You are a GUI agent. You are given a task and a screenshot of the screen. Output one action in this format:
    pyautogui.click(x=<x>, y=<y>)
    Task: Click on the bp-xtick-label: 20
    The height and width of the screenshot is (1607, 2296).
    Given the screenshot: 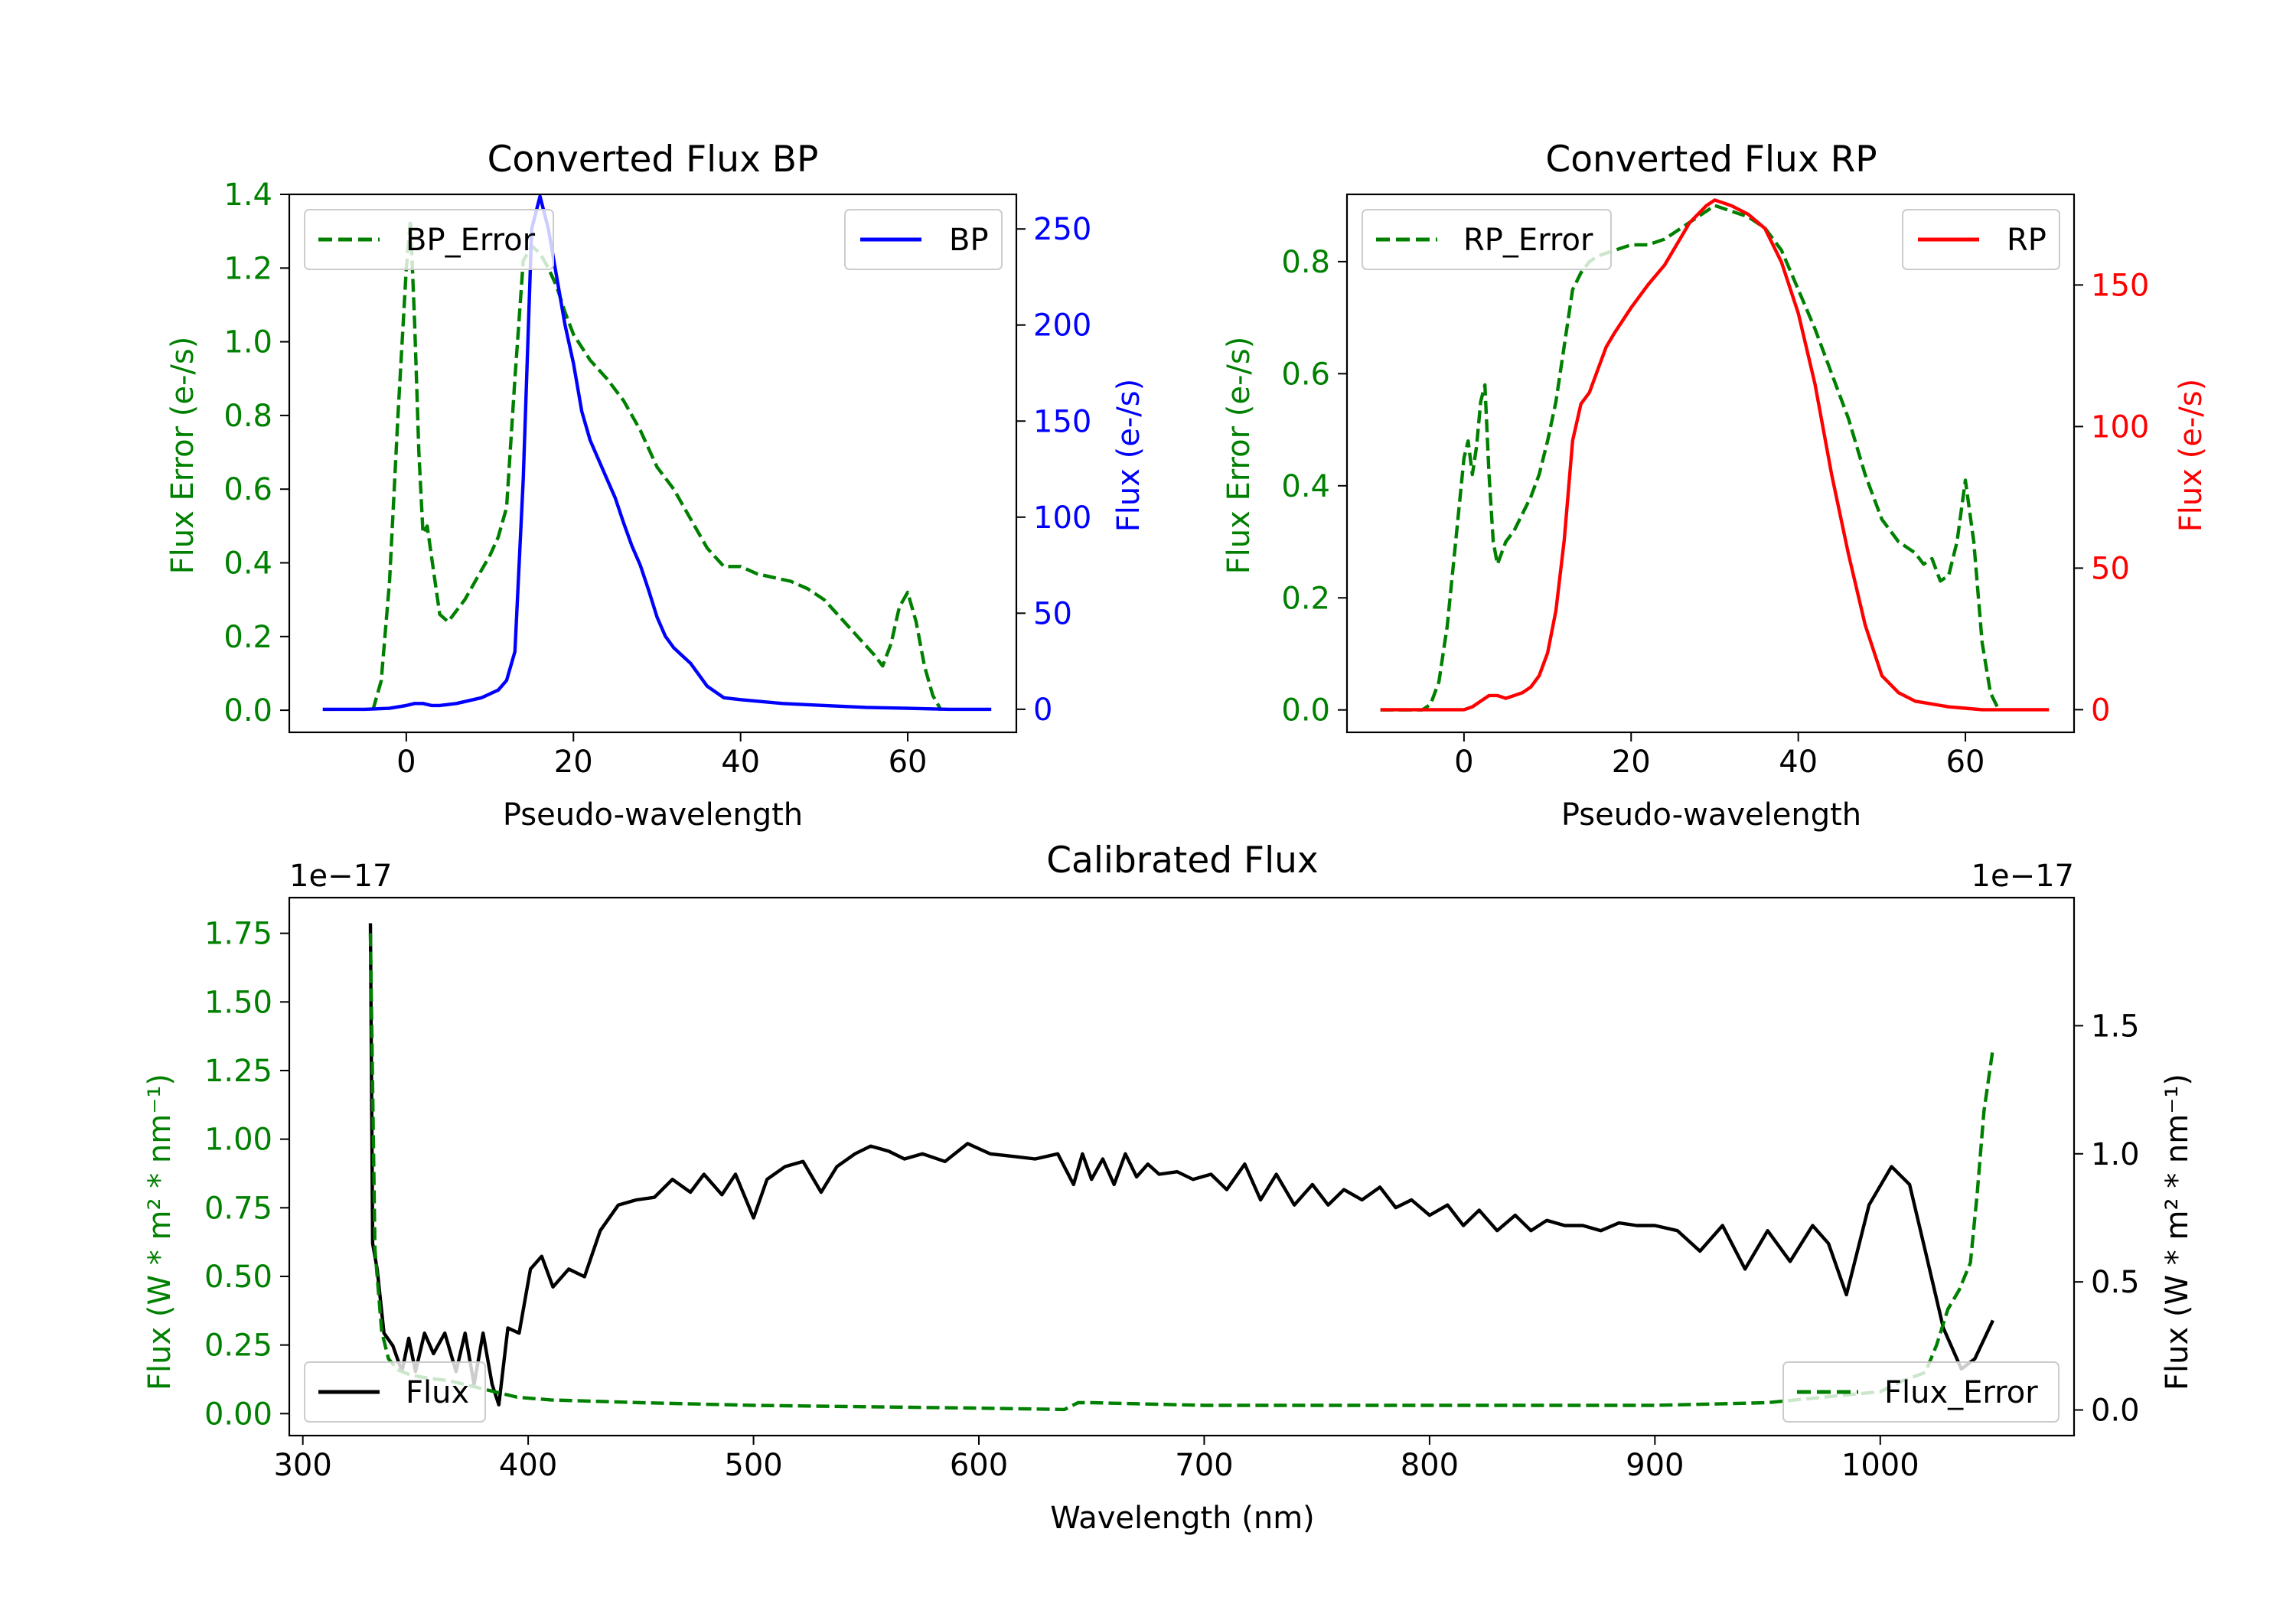 What is the action you would take?
    pyautogui.click(x=573, y=762)
    